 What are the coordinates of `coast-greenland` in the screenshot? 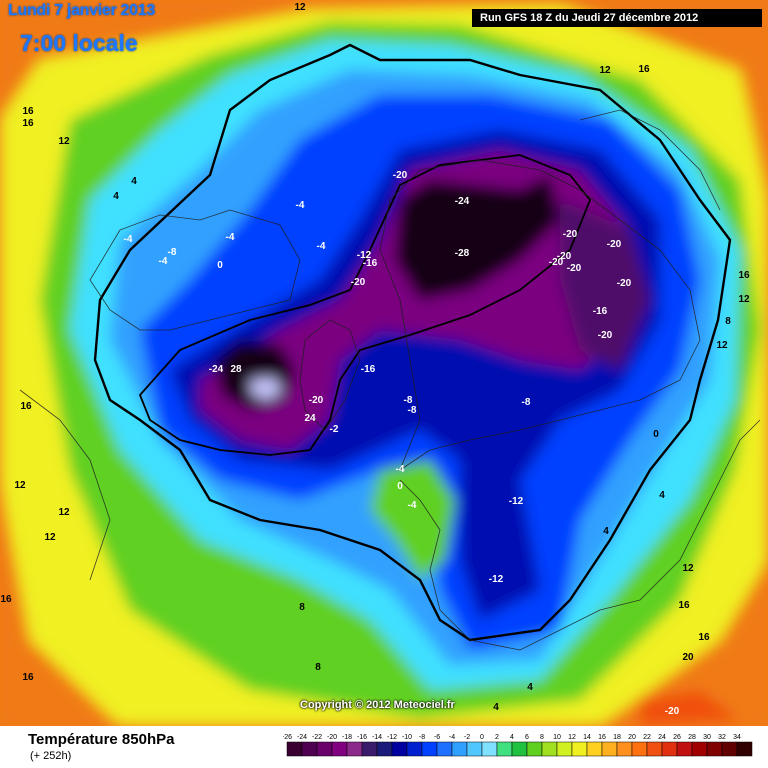 It's located at (330, 375).